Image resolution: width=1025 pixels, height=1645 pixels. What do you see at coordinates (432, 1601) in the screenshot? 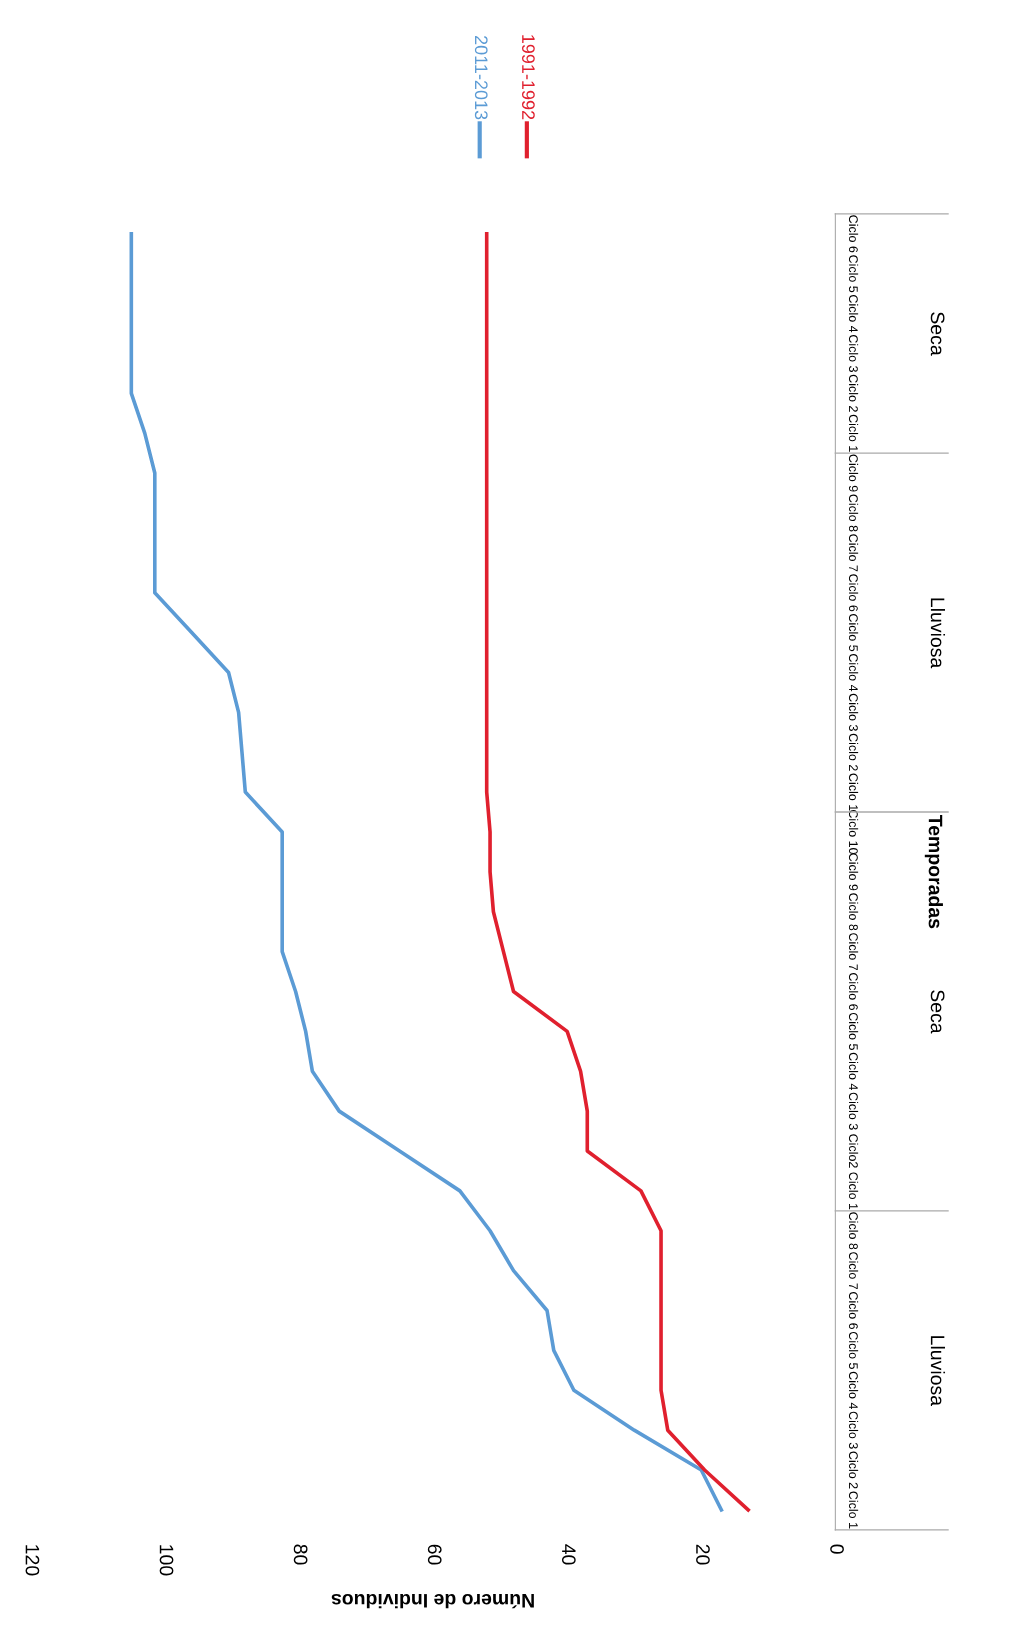
I see `x-axis-title: Número de Individuos` at bounding box center [432, 1601].